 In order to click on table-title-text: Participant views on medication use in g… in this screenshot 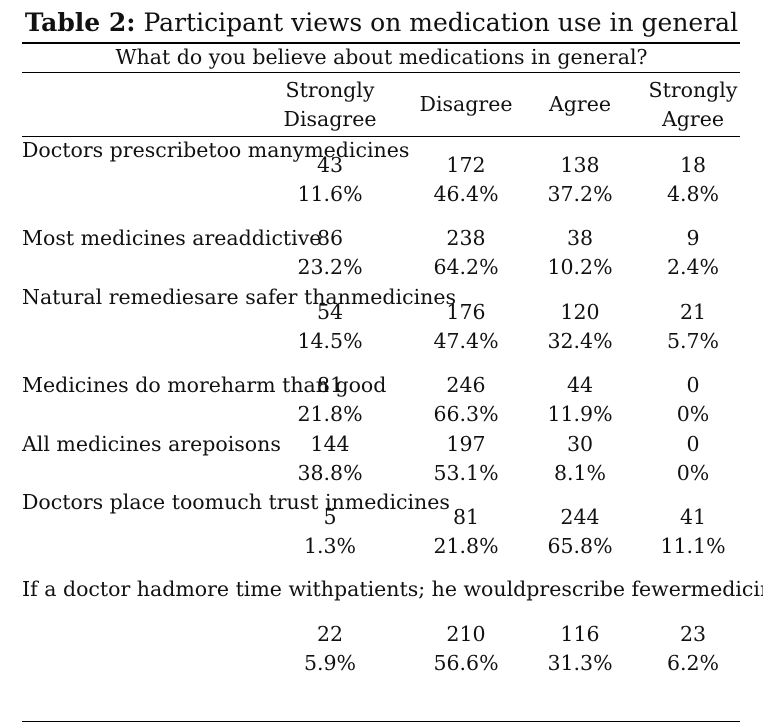, I will do `click(437, 22)`.